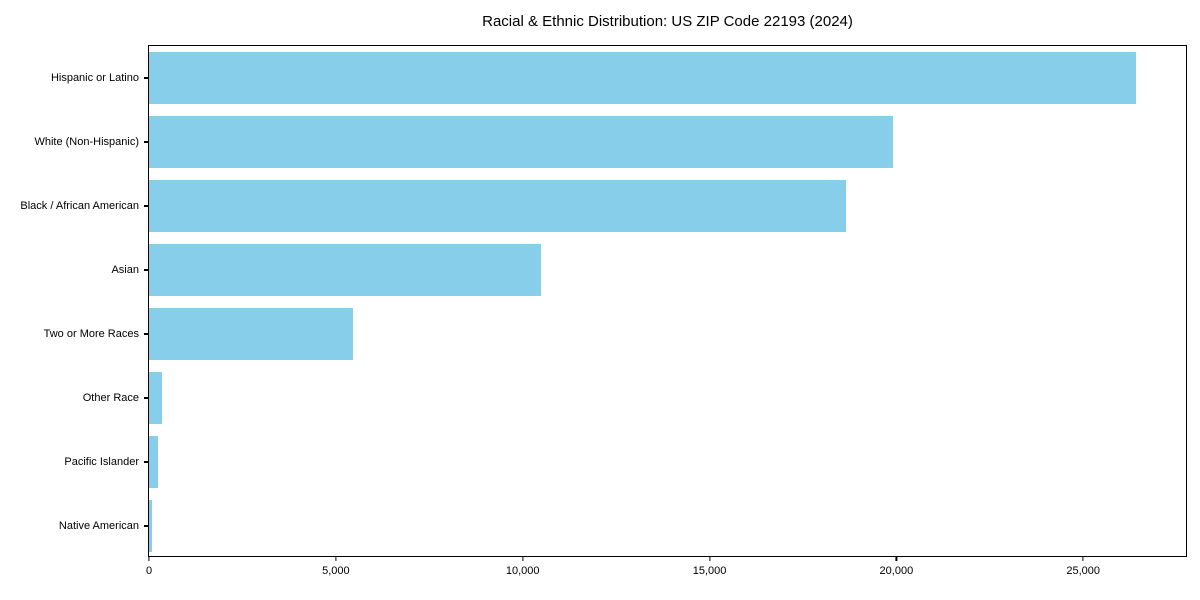 Image resolution: width=1200 pixels, height=600 pixels. I want to click on x-tick-label: 15,000, so click(709, 571).